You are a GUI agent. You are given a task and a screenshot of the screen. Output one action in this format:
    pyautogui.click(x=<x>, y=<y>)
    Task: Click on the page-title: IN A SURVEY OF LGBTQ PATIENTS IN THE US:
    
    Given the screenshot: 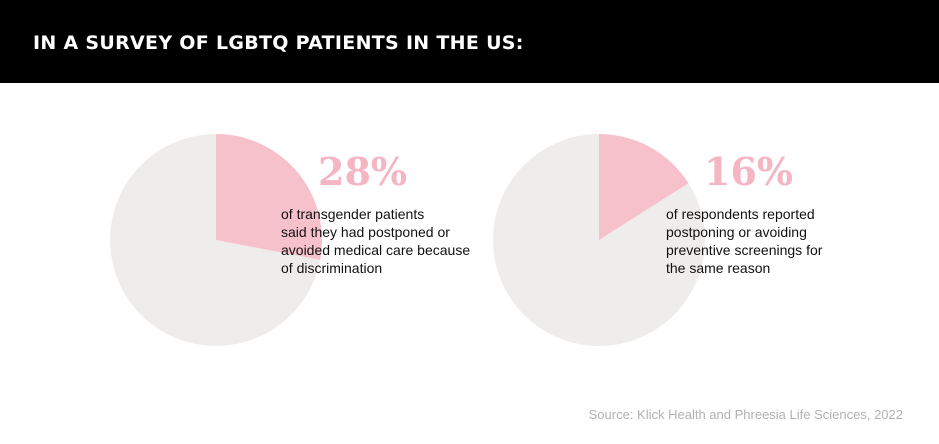 What is the action you would take?
    pyautogui.click(x=278, y=43)
    